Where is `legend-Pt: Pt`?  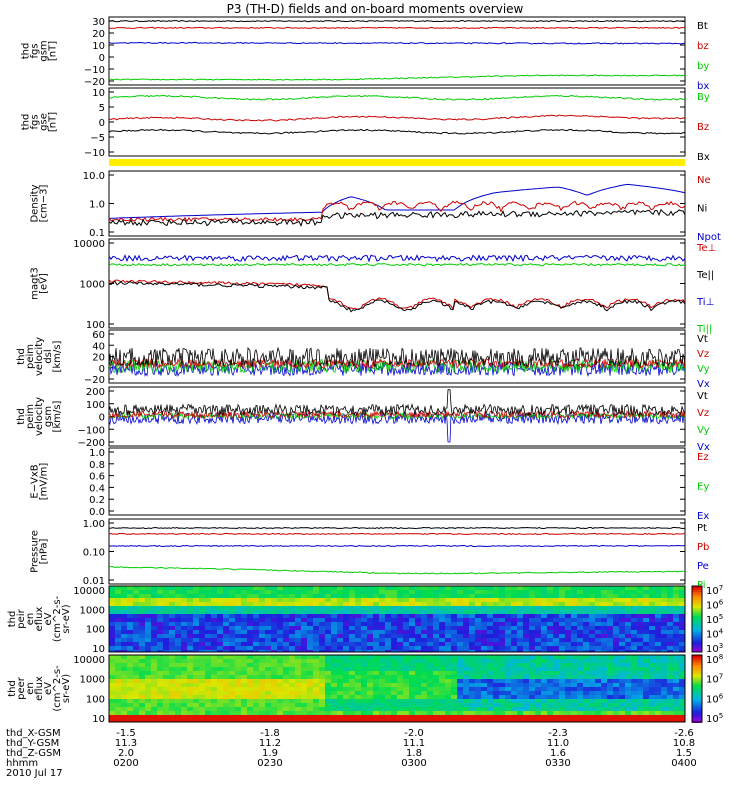 legend-Pt: Pt is located at coordinates (702, 528).